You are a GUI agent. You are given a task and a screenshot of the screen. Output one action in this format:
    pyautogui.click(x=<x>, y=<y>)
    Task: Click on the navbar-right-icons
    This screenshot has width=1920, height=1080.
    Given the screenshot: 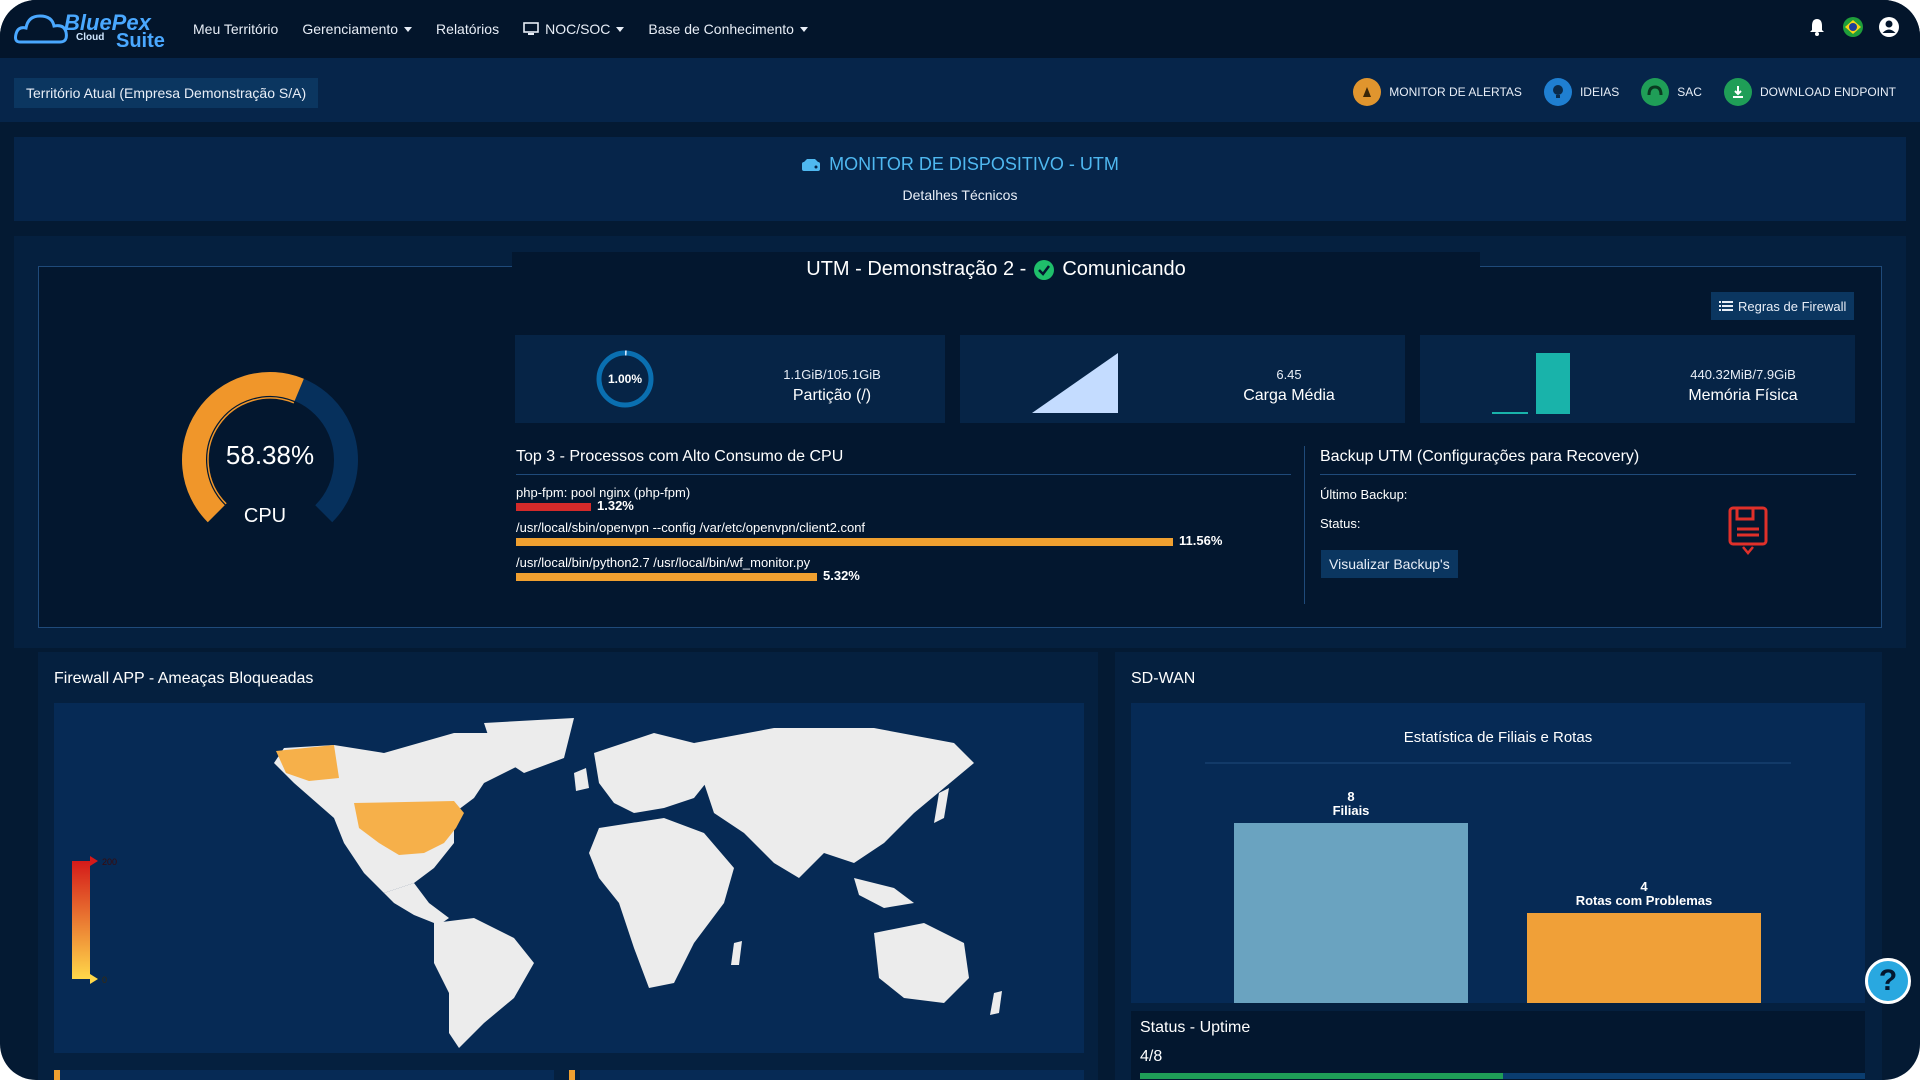 What is the action you would take?
    pyautogui.click(x=1853, y=27)
    